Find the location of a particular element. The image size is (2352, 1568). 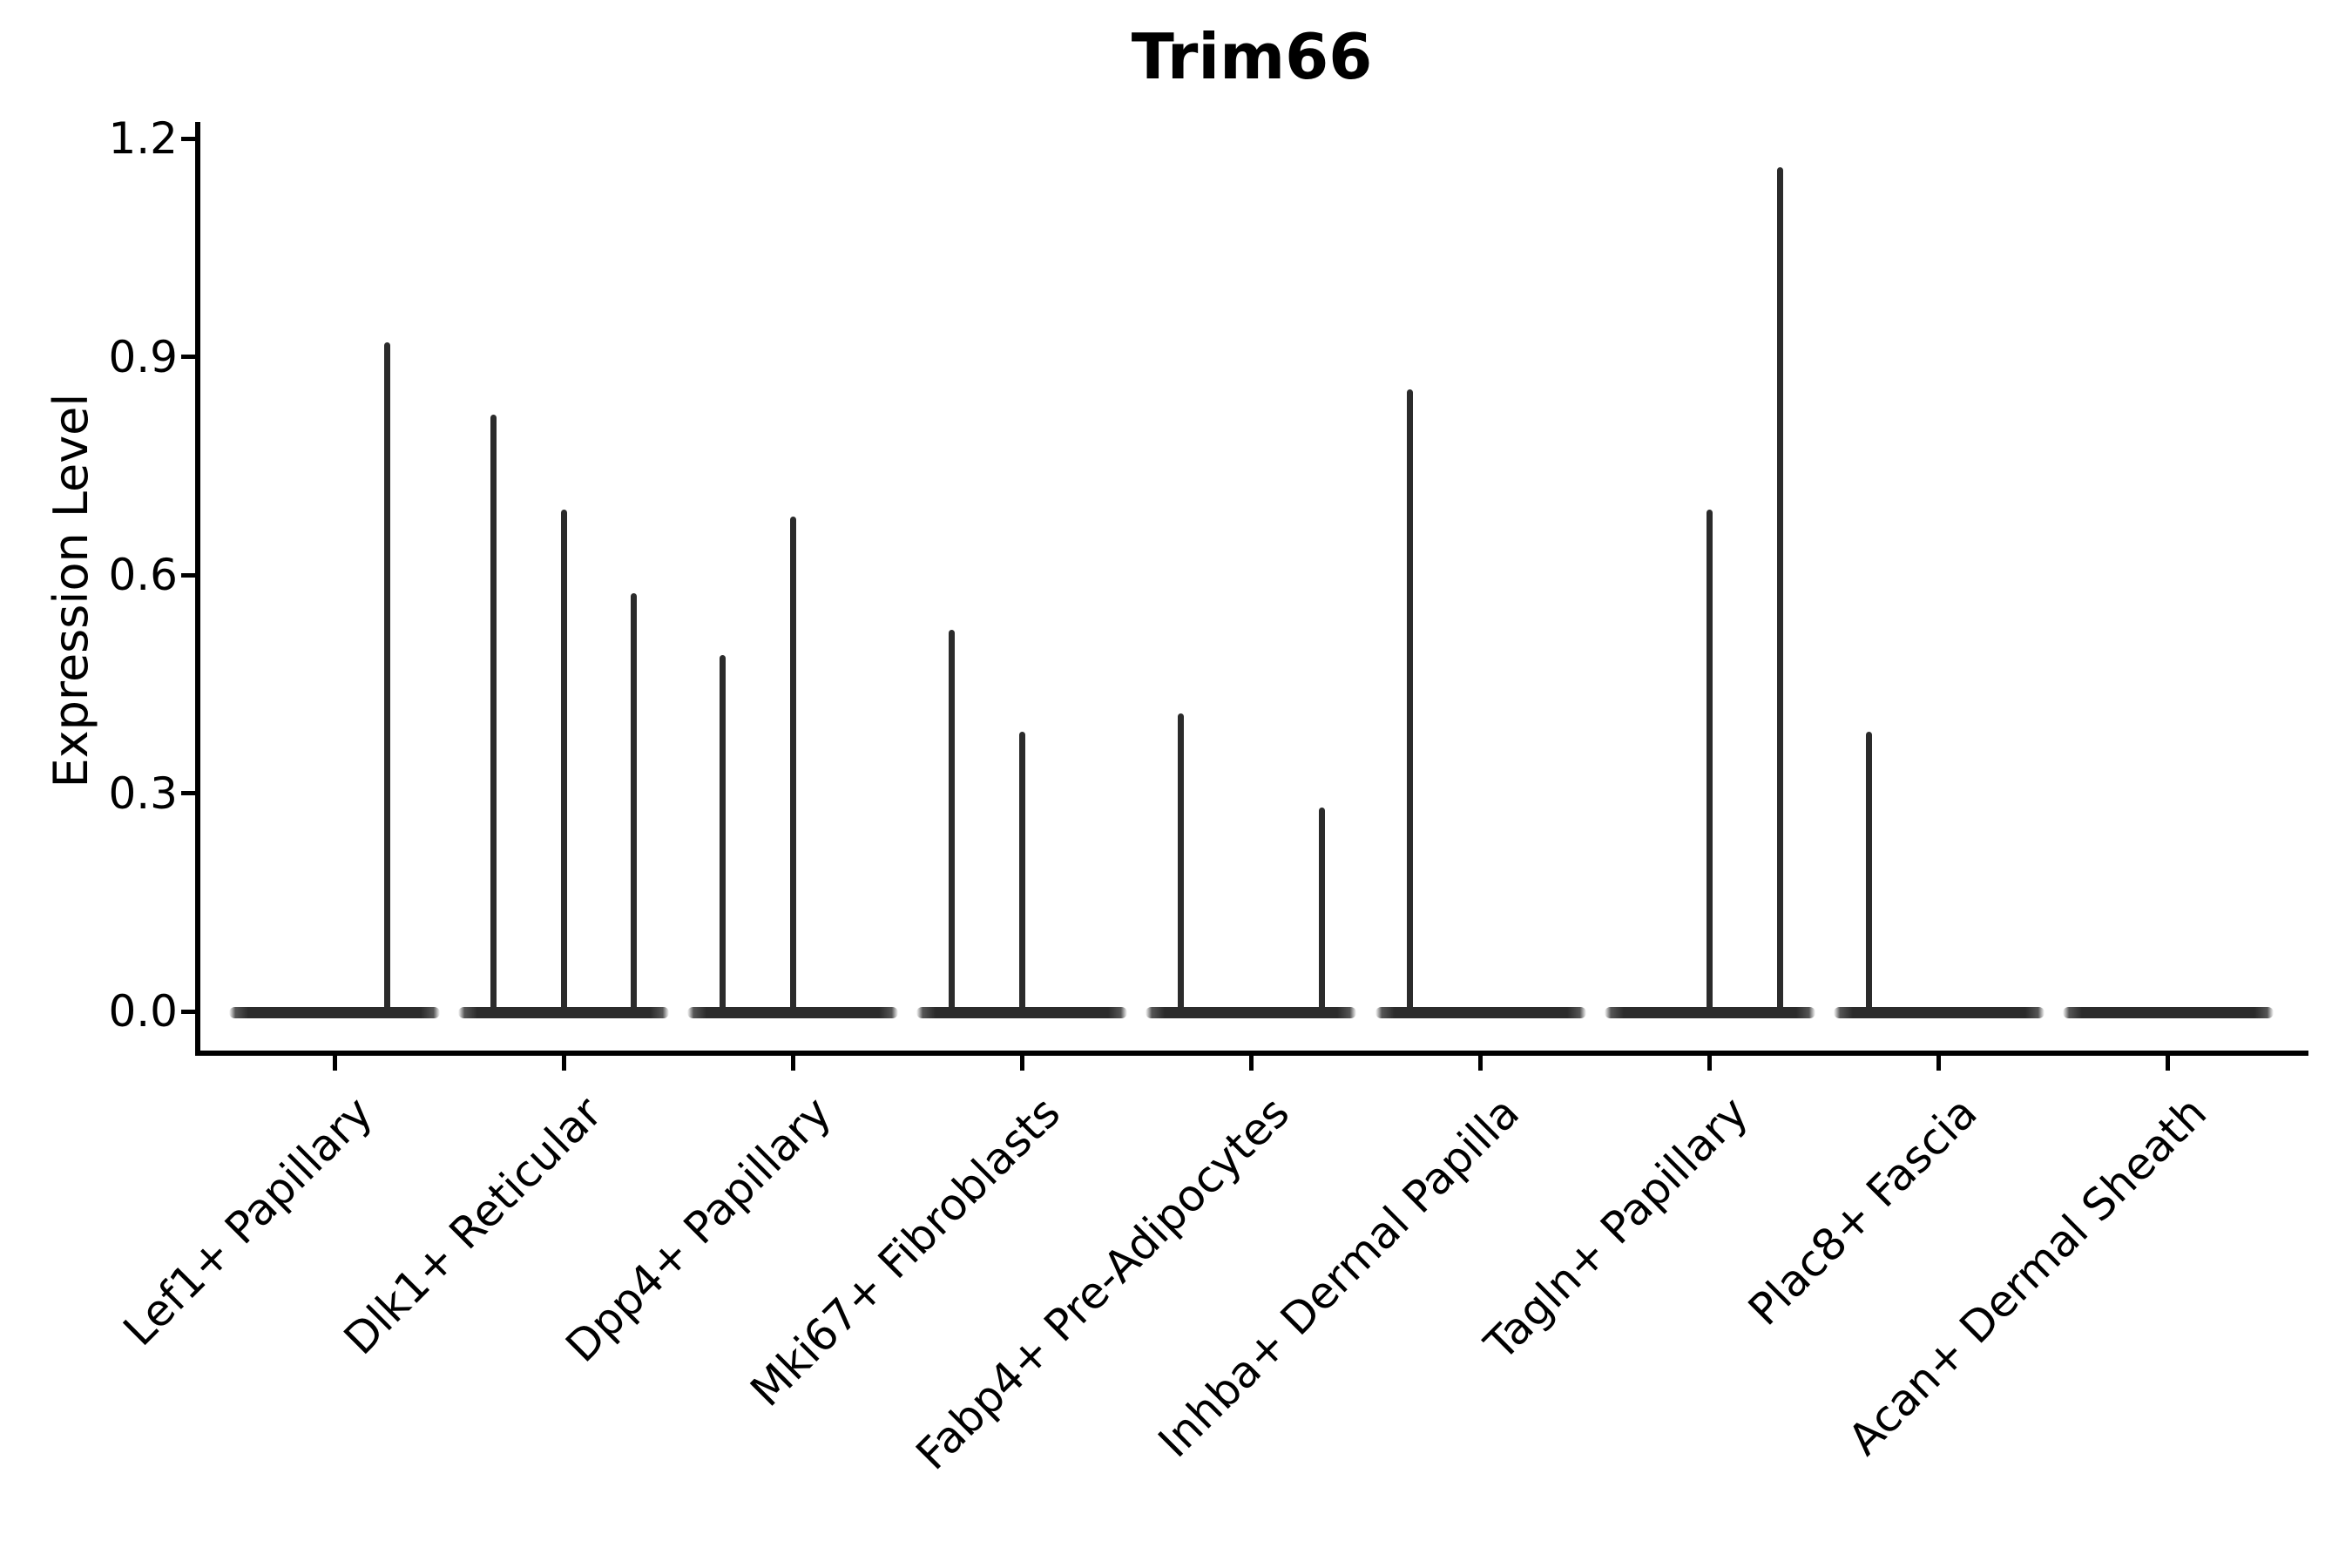

y-tick-label: 0.6 is located at coordinates (143, 575).